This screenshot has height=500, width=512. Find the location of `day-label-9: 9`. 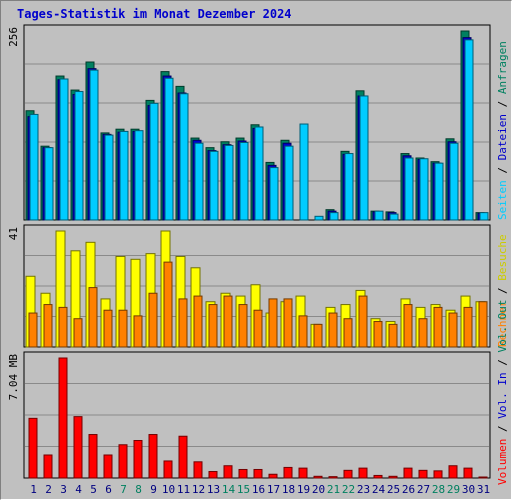

day-label-9: 9 is located at coordinates (153, 489).